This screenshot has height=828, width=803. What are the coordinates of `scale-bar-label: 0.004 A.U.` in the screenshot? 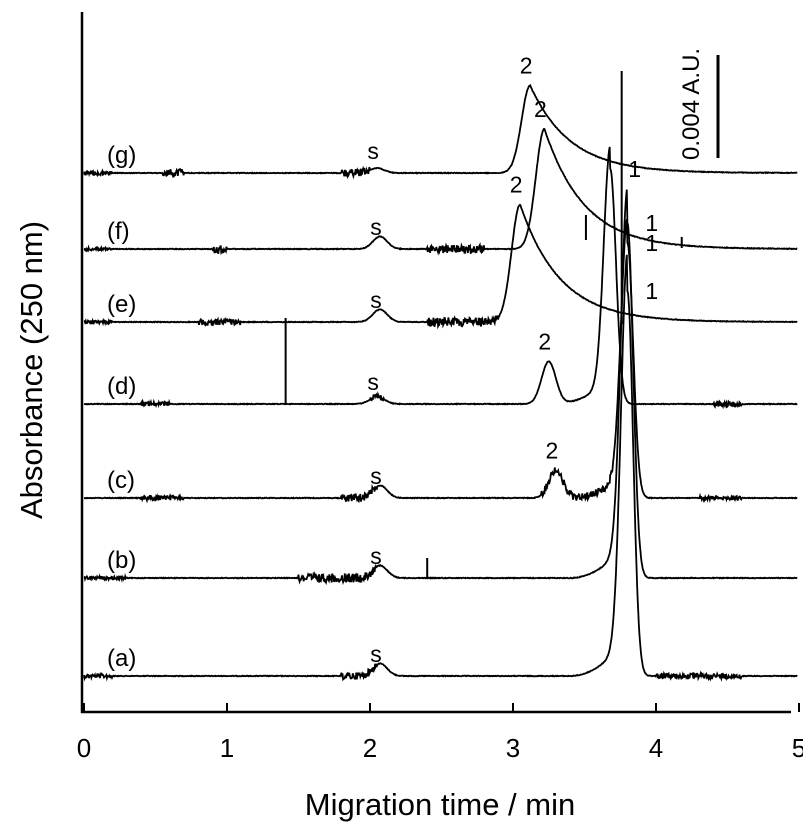 It's located at (691, 104).